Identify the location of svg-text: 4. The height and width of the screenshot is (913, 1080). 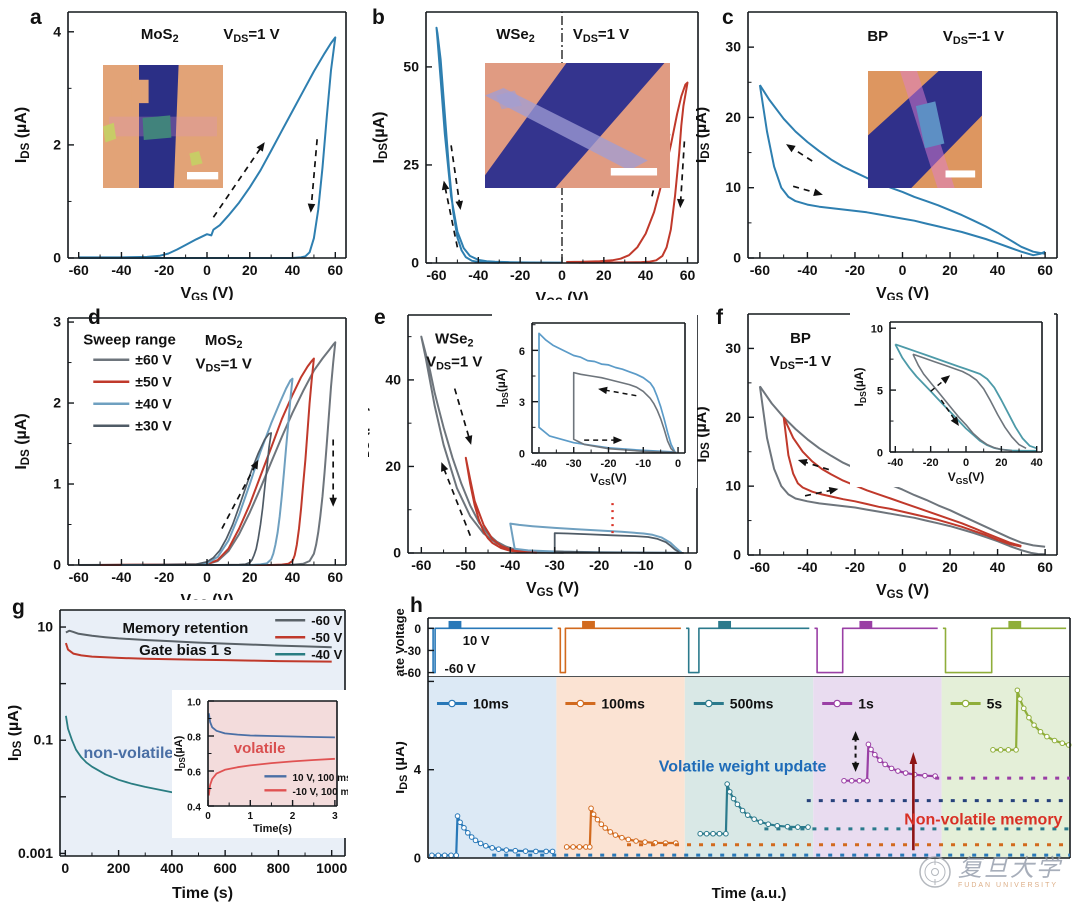
(57, 31).